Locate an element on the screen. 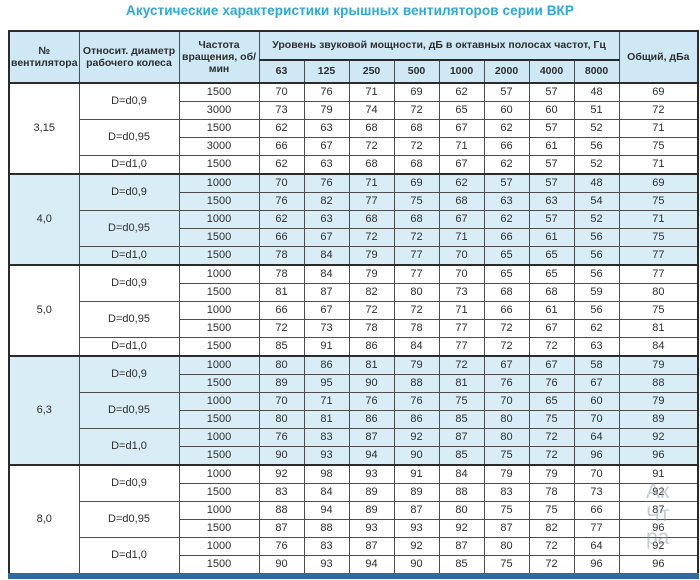 Image resolution: width=700 pixels, height=580 pixels. level-cell: 64 is located at coordinates (596, 546).